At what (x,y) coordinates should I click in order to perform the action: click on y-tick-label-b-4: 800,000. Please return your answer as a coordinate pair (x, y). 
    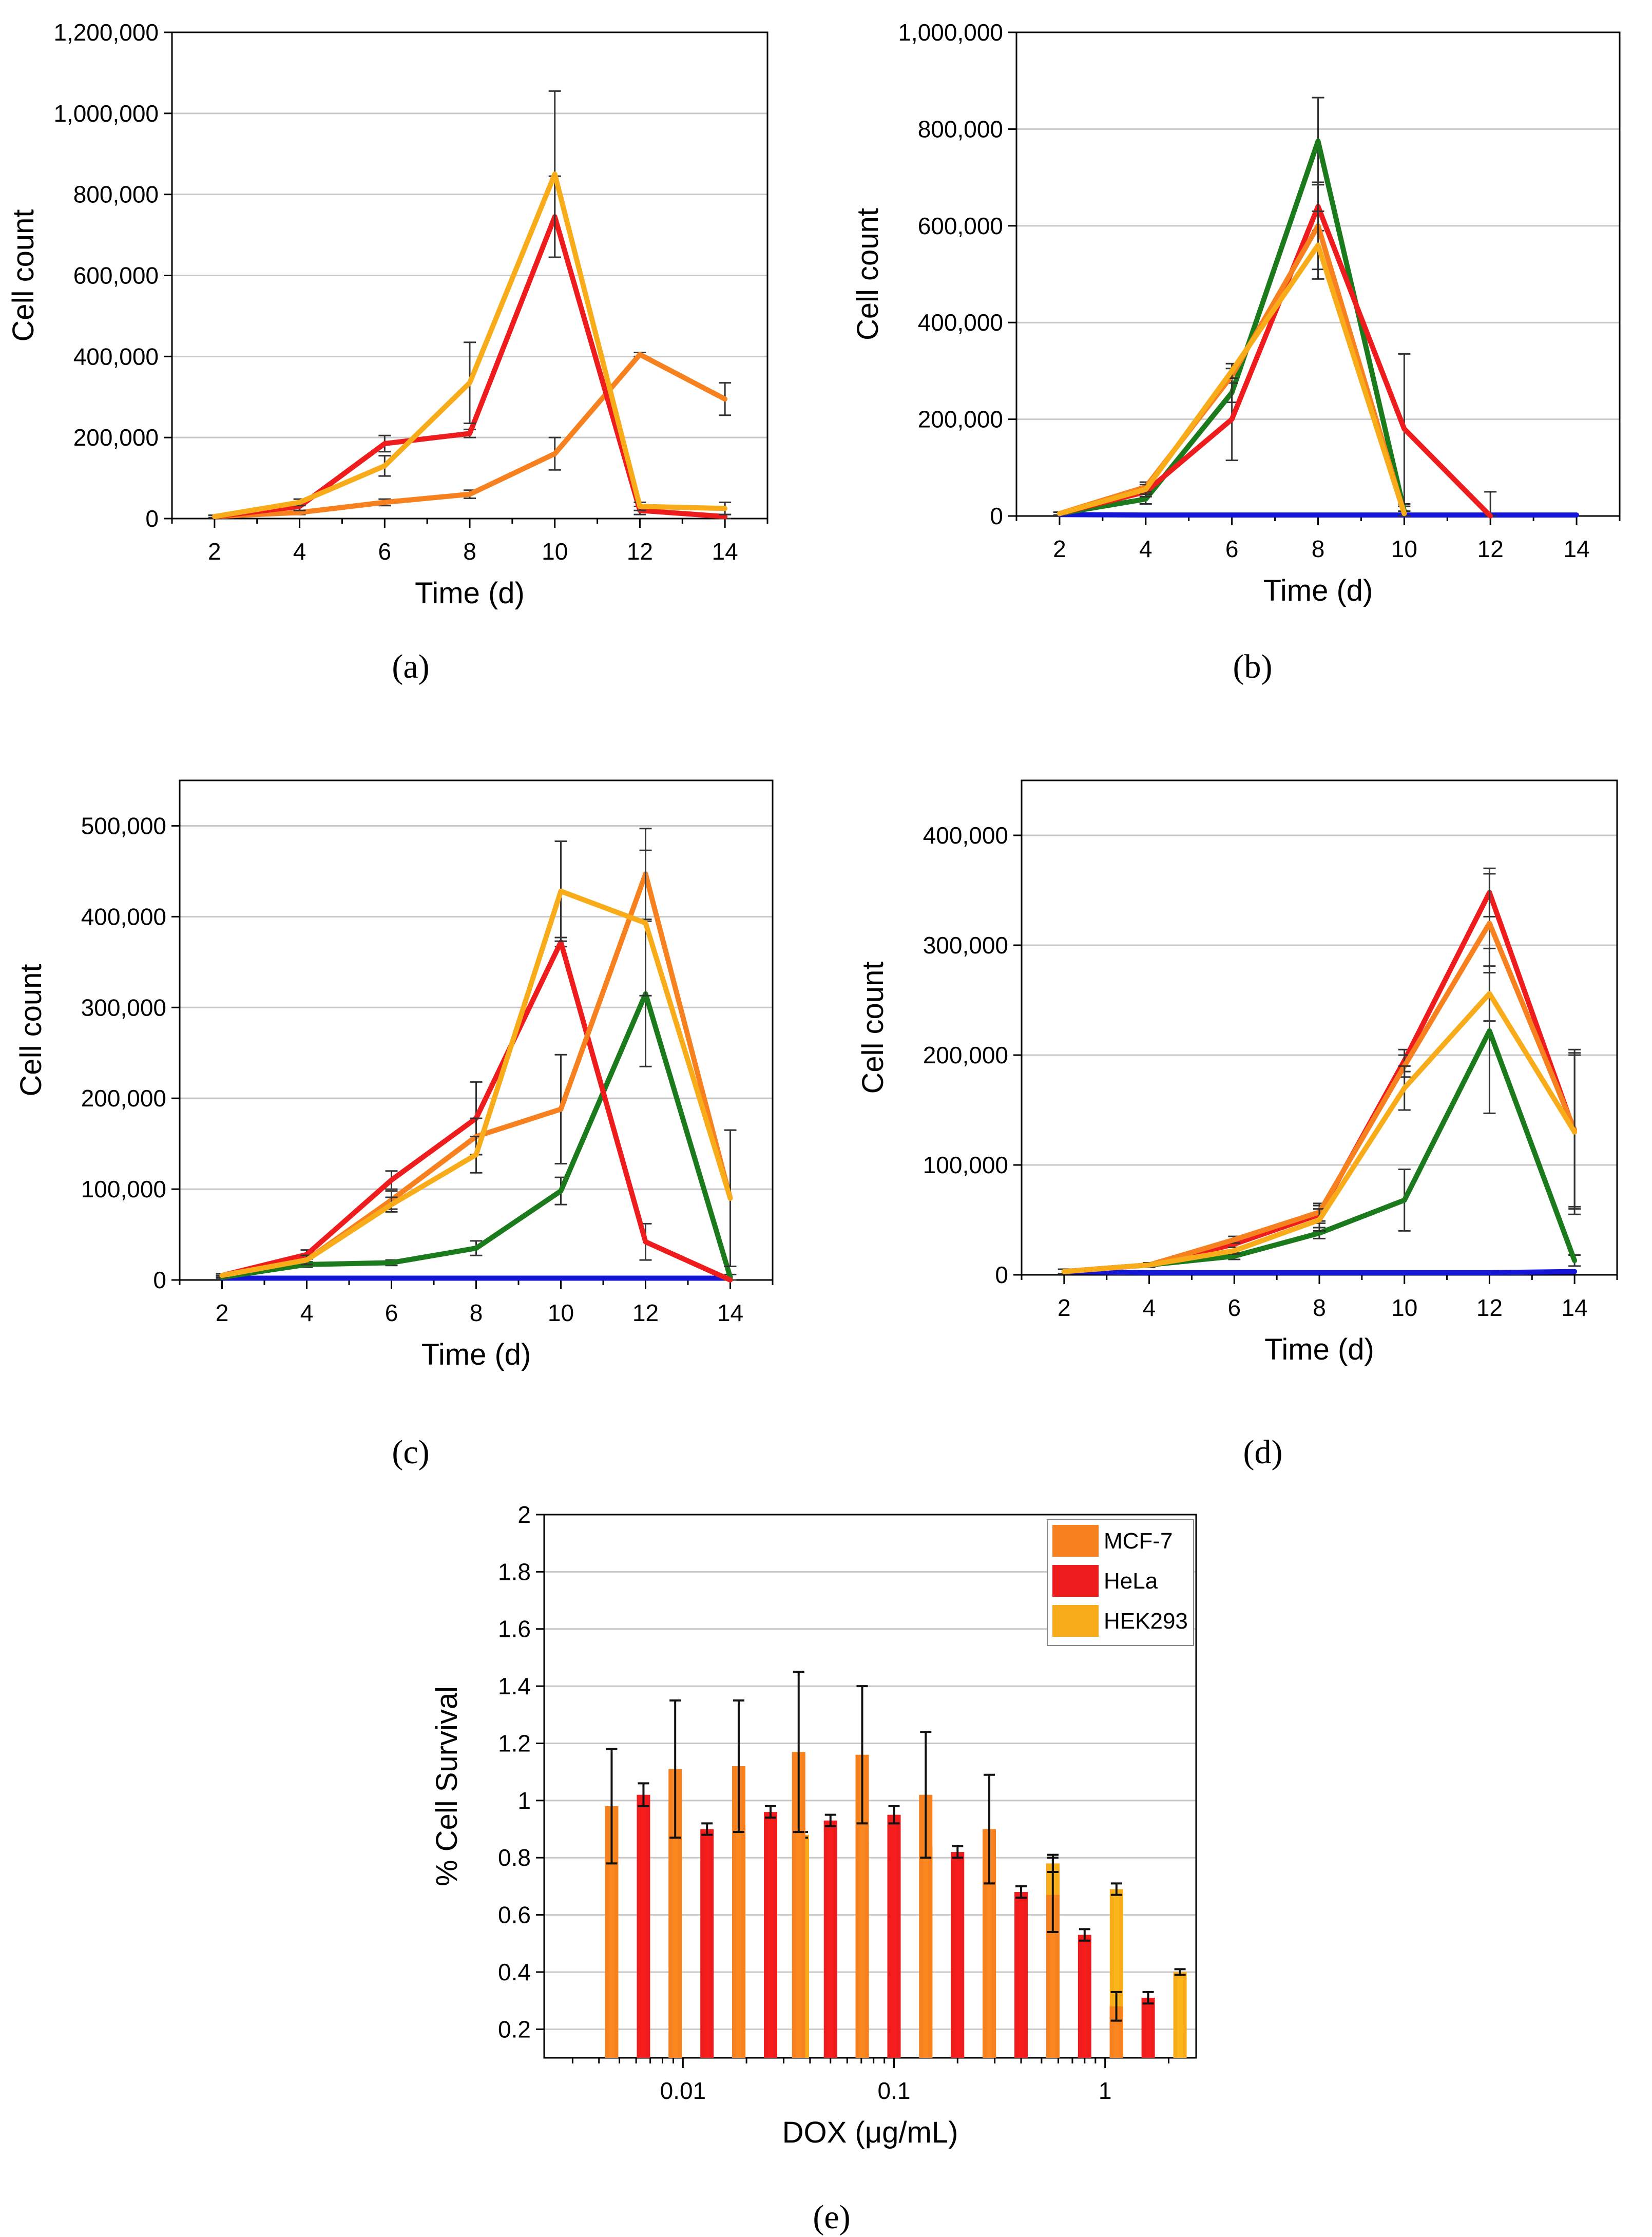
    Looking at the image, I should click on (960, 129).